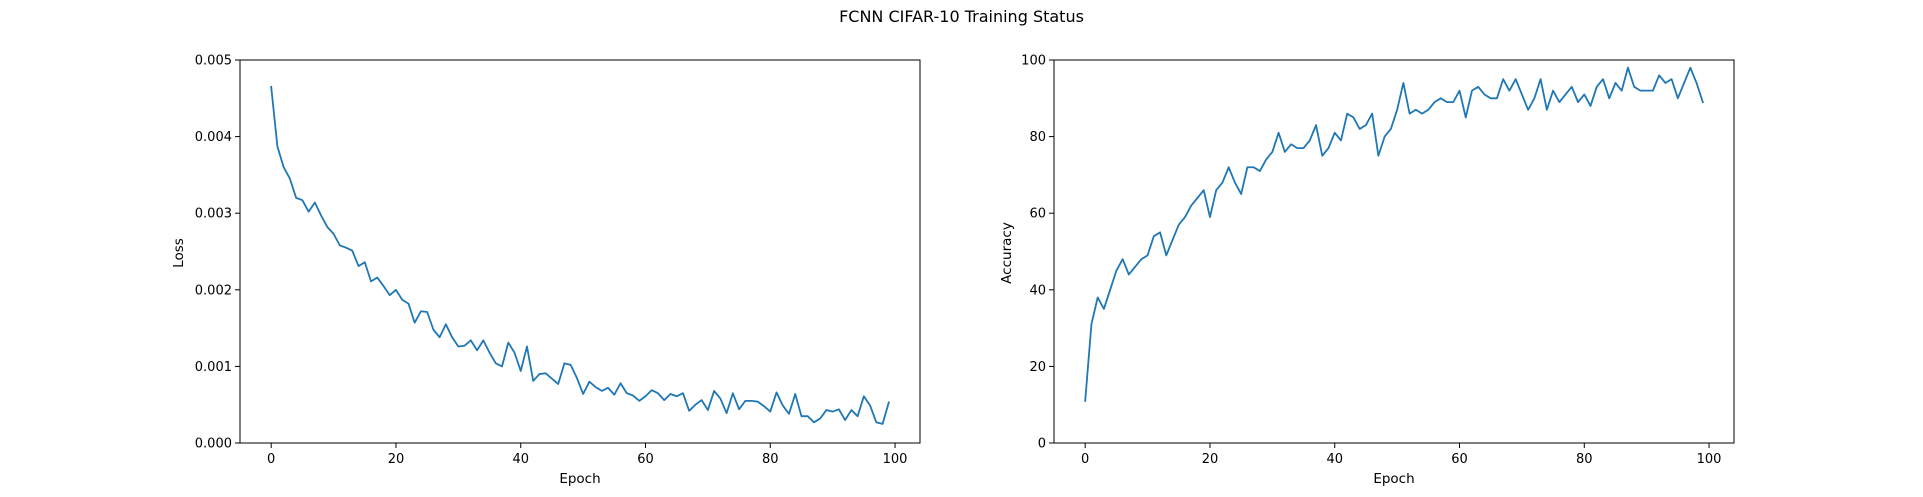 The height and width of the screenshot is (497, 1923). Describe the element at coordinates (645, 459) in the screenshot. I see `loss-chart-xtick-label: 60` at that location.